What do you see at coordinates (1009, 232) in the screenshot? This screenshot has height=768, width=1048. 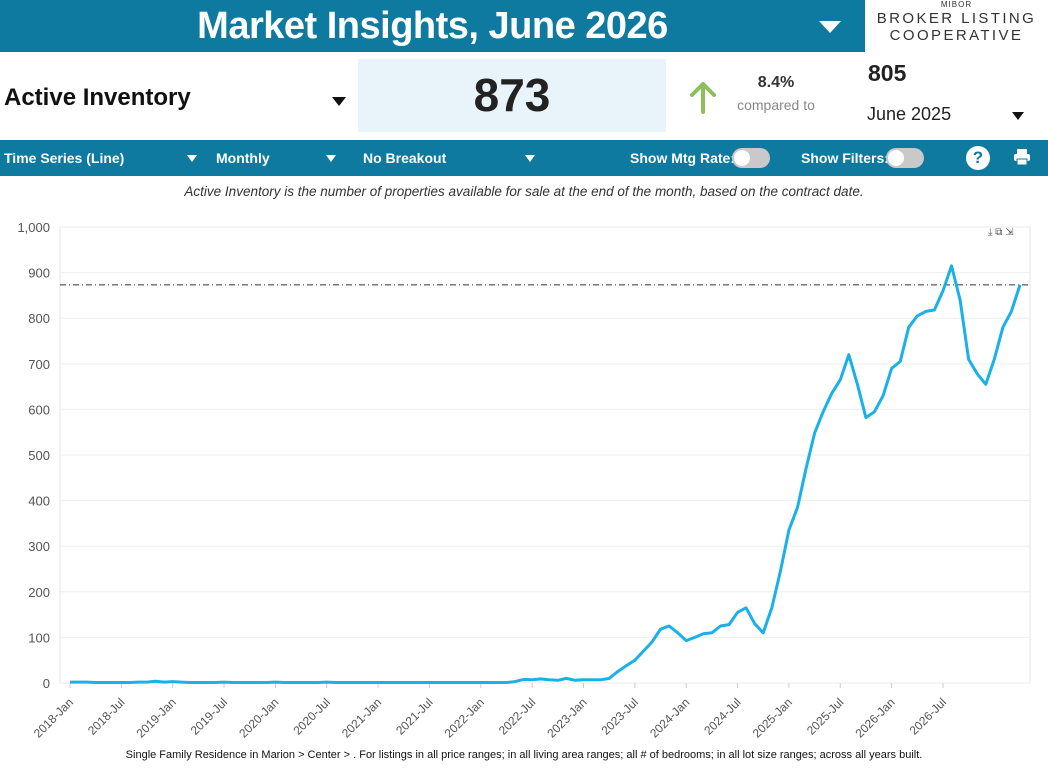 I see `export-icon: ⇲` at bounding box center [1009, 232].